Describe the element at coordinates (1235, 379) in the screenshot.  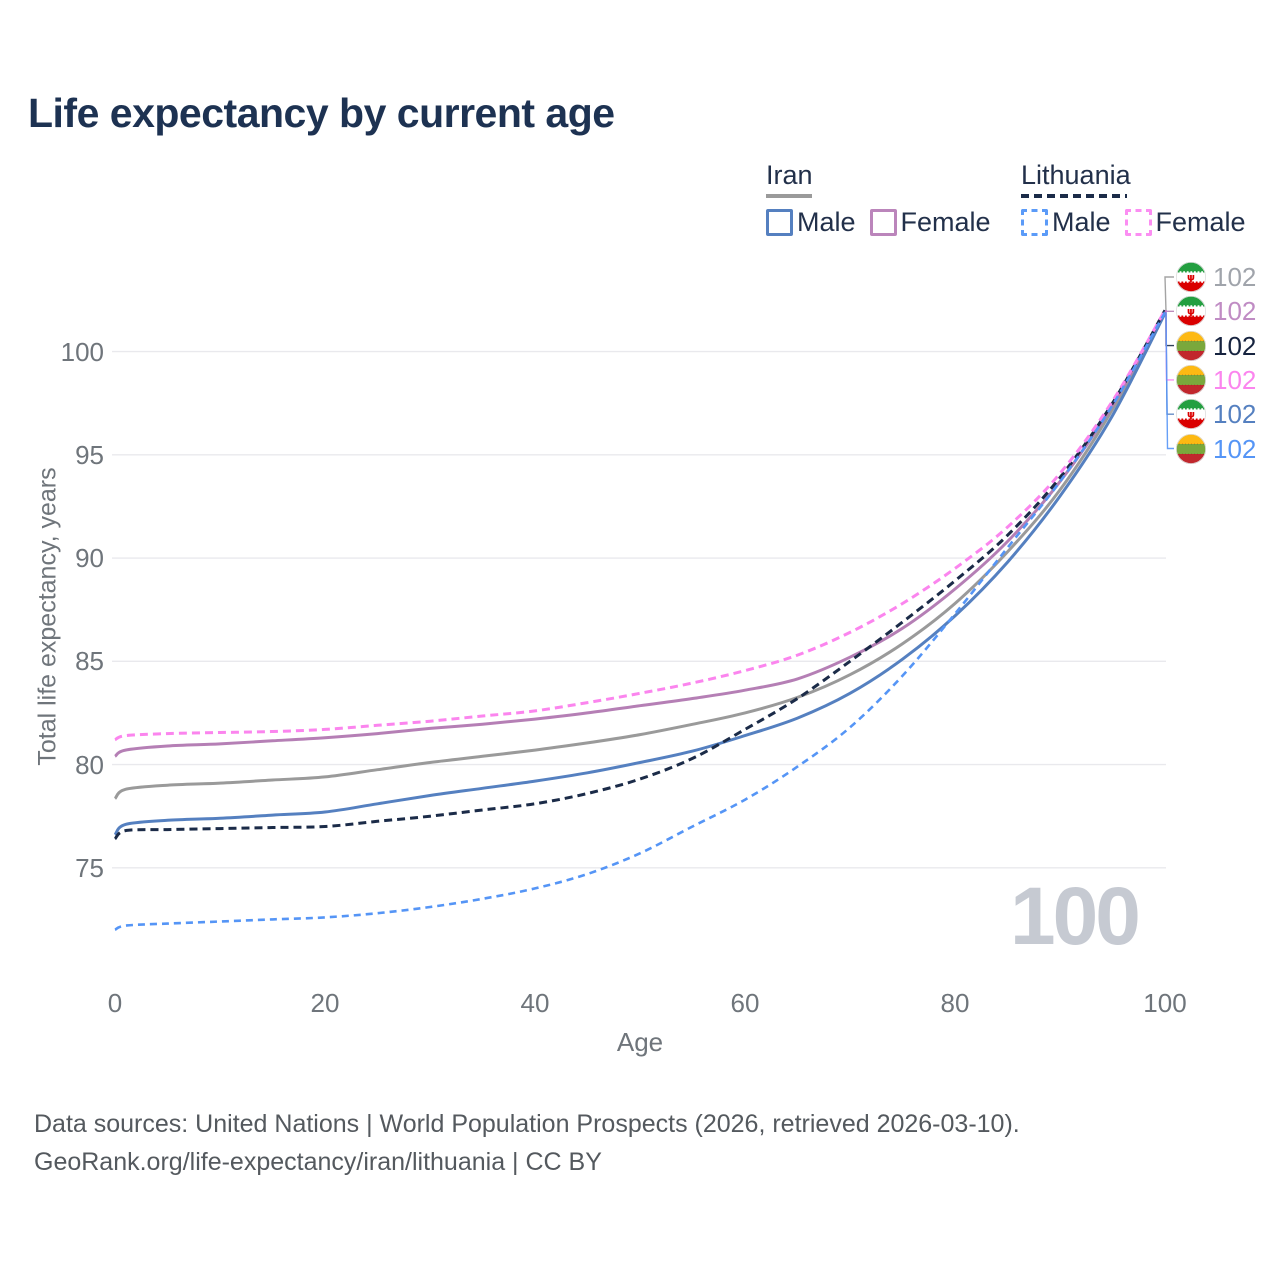
I see `end-value-lithuania_female: 102` at that location.